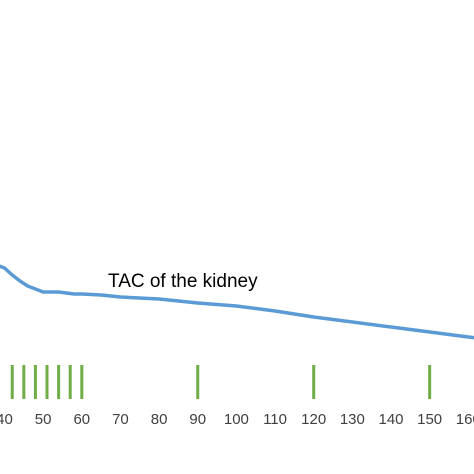 Image resolution: width=474 pixels, height=474 pixels. Describe the element at coordinates (6, 419) in the screenshot. I see `x-tick-label-40: 40` at that location.